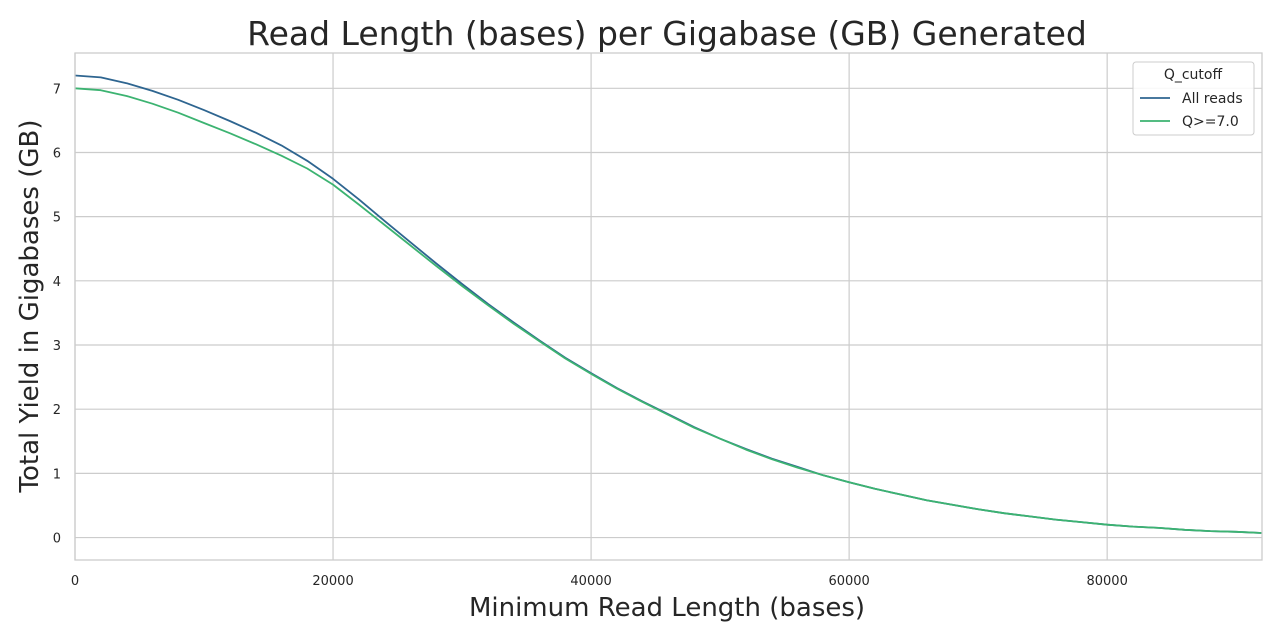  I want to click on legend: Q_cutoff All reads Q>=7.0, so click(1193, 98).